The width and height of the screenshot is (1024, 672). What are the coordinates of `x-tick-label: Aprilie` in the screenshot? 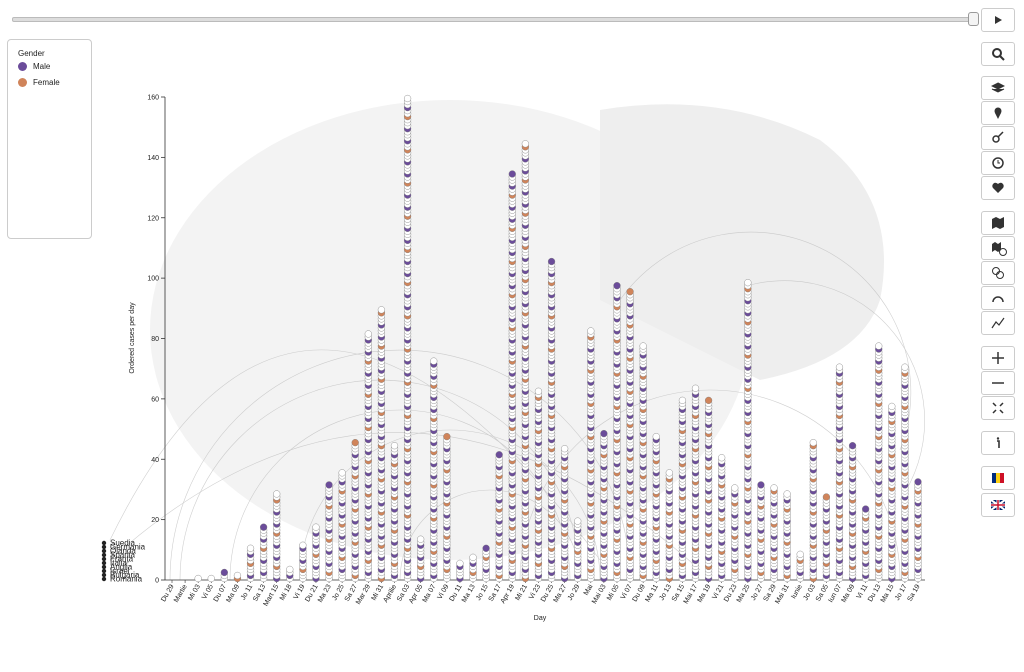 It's located at (390, 593).